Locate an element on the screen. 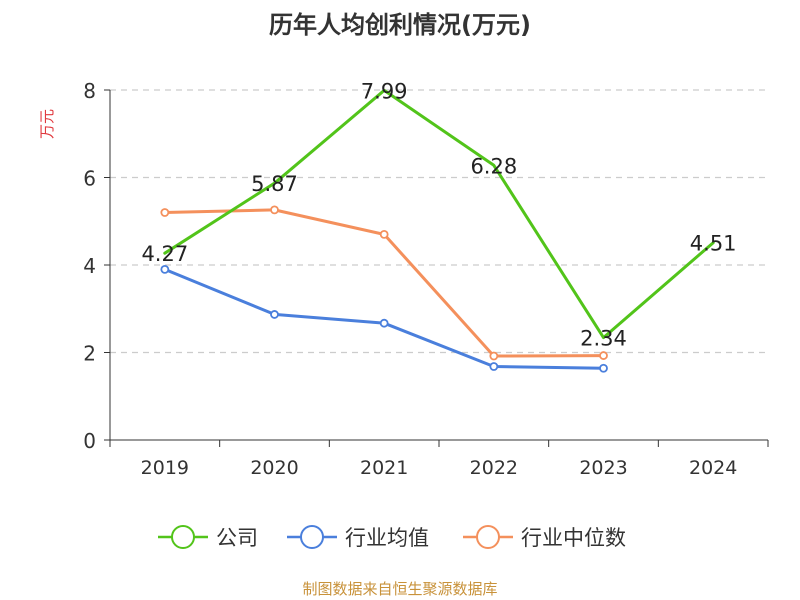 This screenshot has height=600, width=800. legend-label: 行业均值 is located at coordinates (387, 538).